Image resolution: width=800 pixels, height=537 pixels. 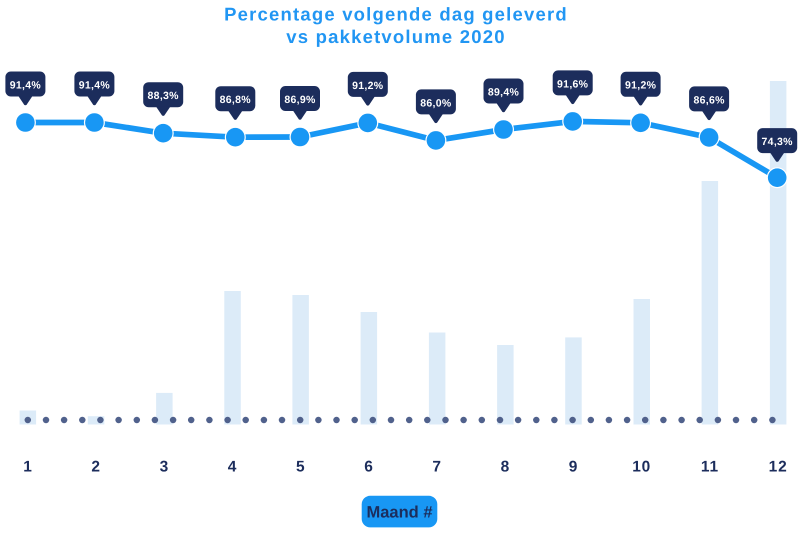 What do you see at coordinates (164, 467) in the screenshot?
I see `svg-text: 3` at bounding box center [164, 467].